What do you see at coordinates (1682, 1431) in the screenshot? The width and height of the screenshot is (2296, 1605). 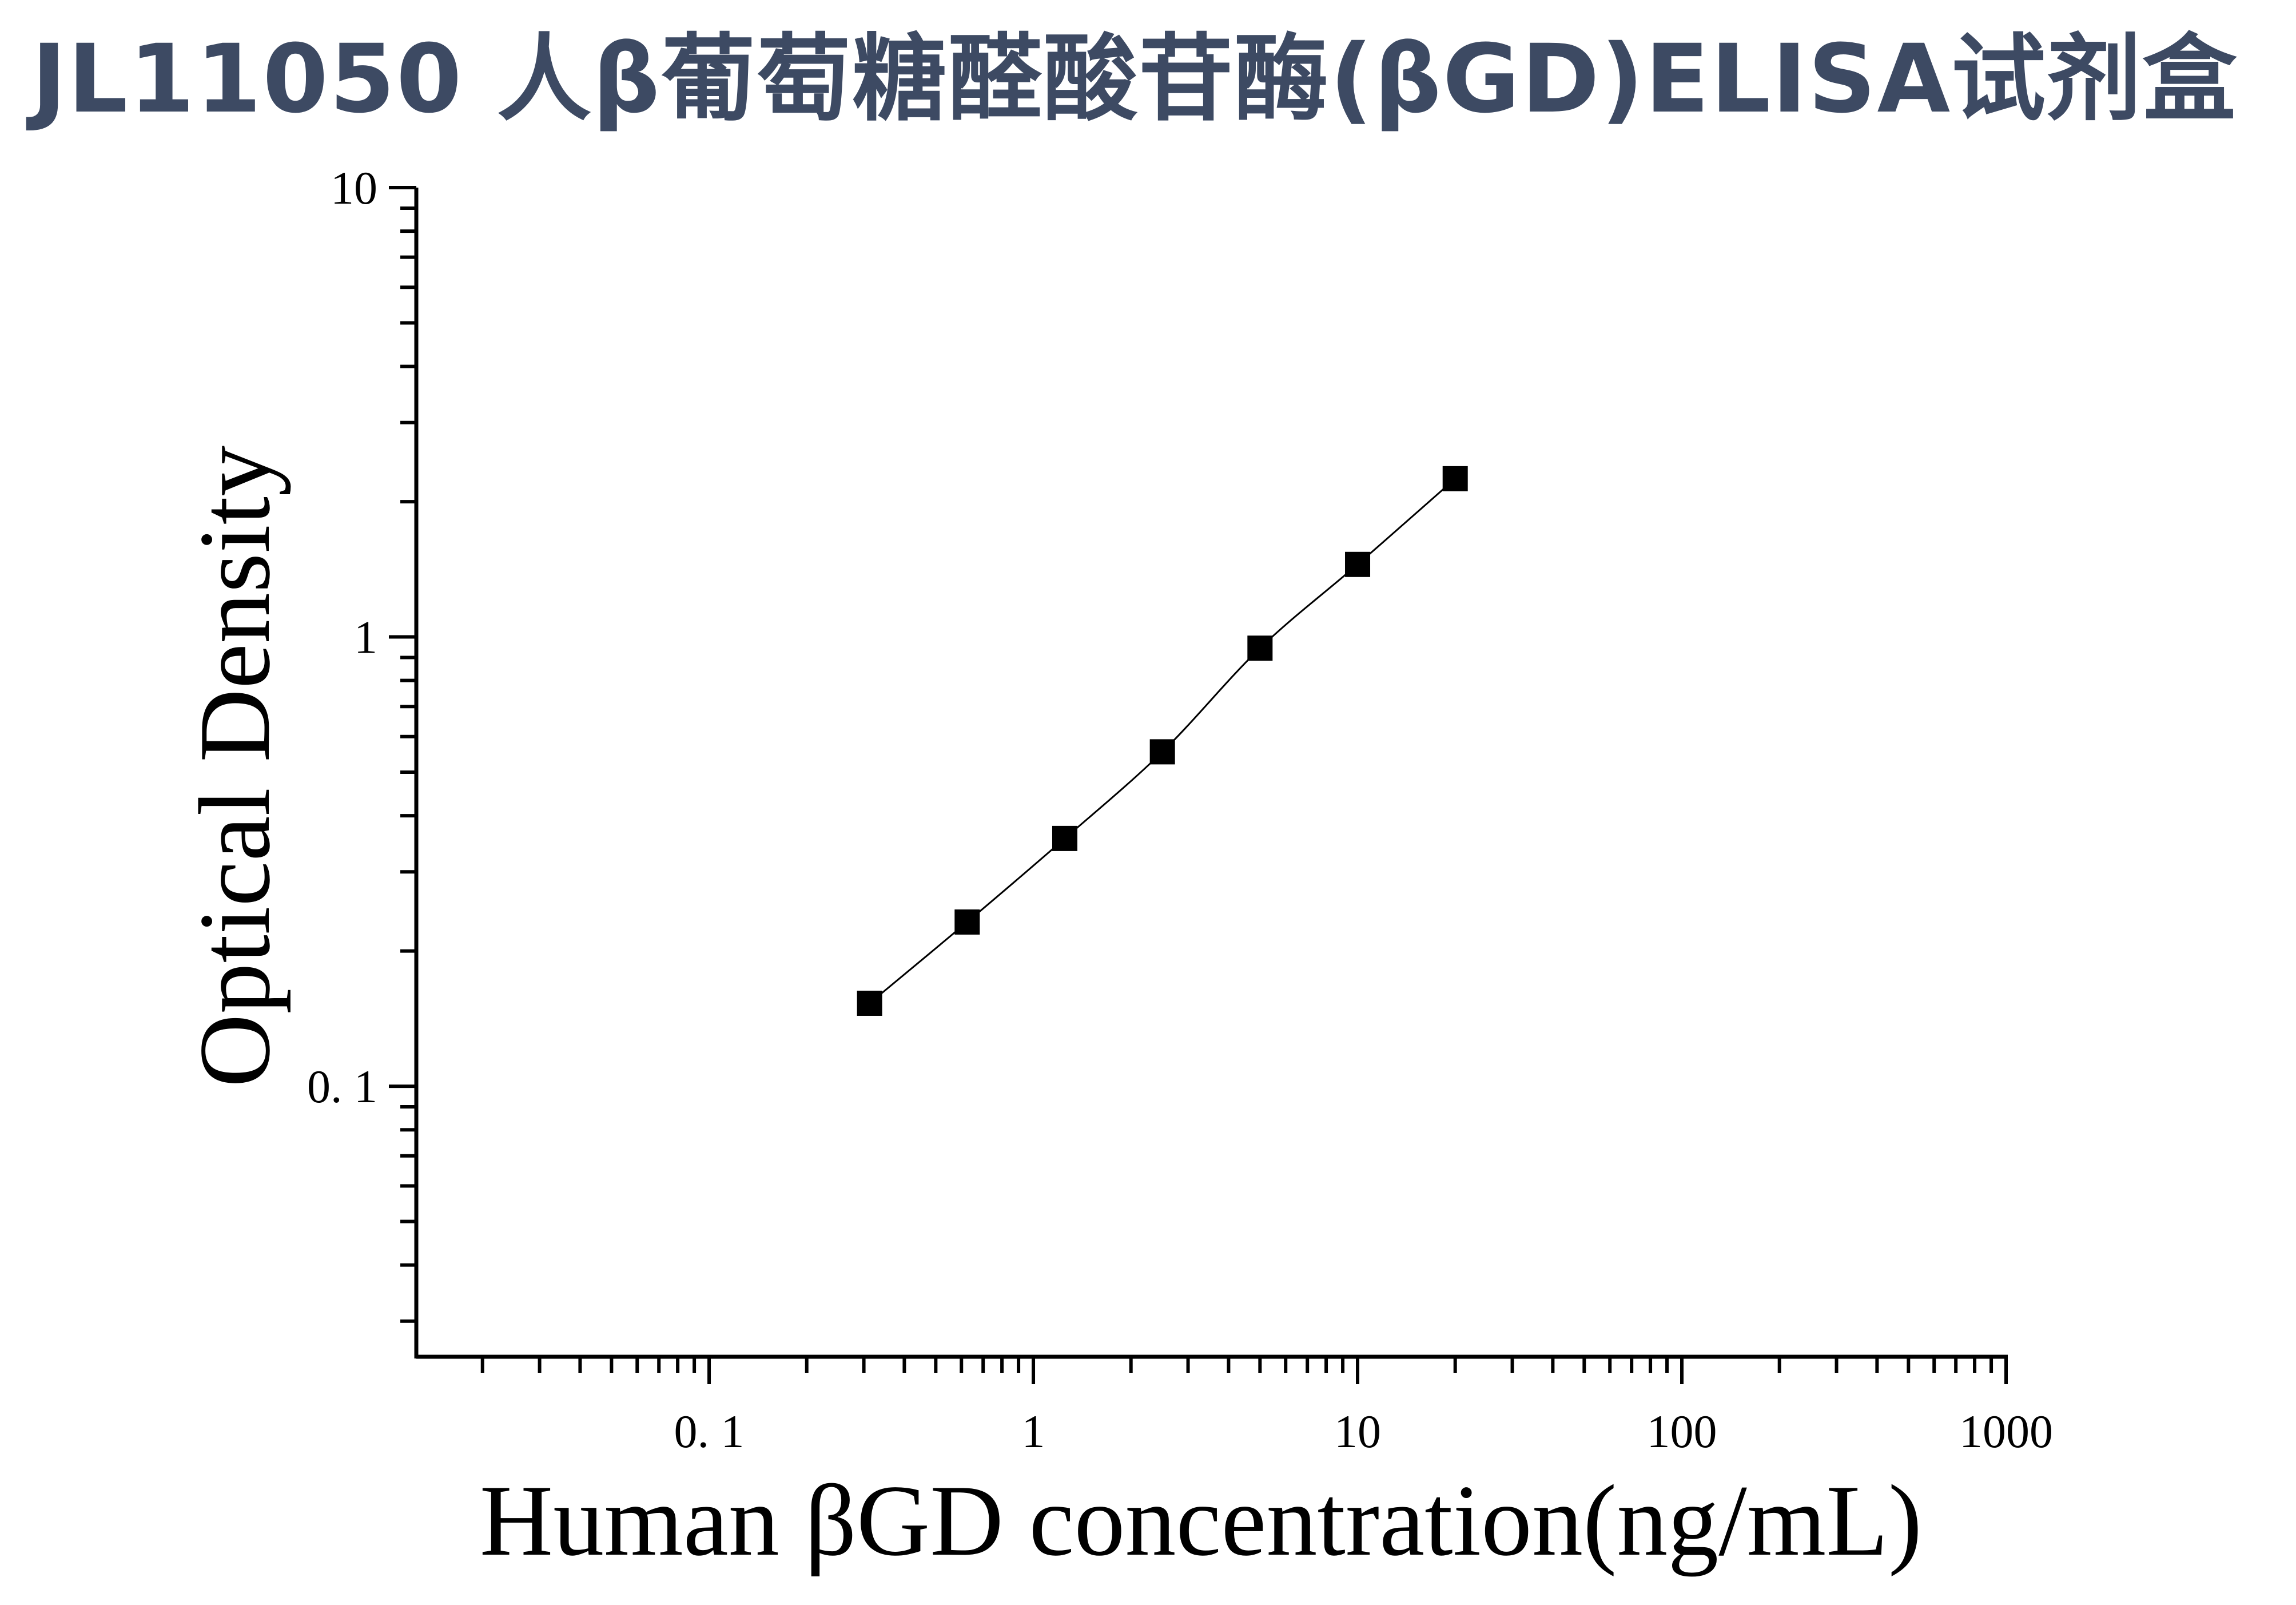 I see `x-tick-label: 100` at bounding box center [1682, 1431].